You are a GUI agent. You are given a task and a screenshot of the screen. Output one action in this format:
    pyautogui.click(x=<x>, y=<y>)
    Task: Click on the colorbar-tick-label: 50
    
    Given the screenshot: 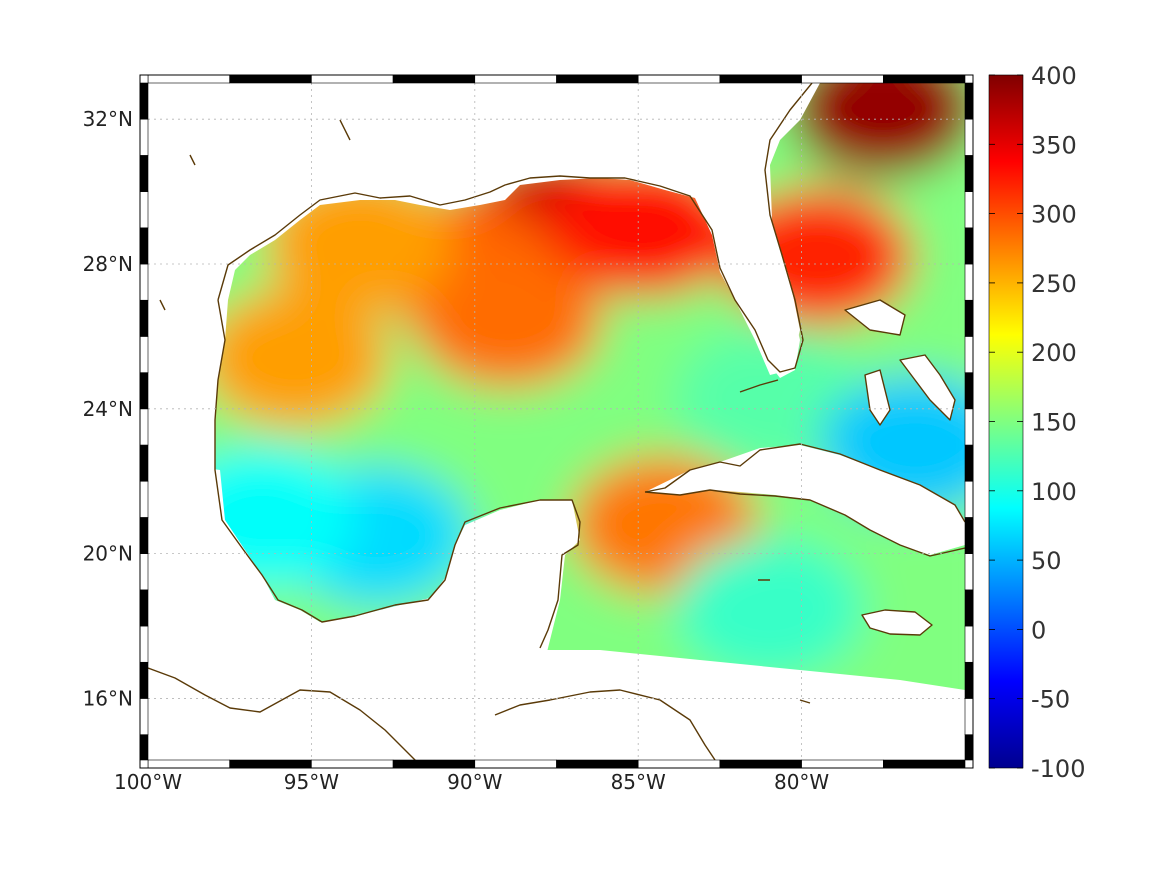 What is the action you would take?
    pyautogui.click(x=1046, y=561)
    